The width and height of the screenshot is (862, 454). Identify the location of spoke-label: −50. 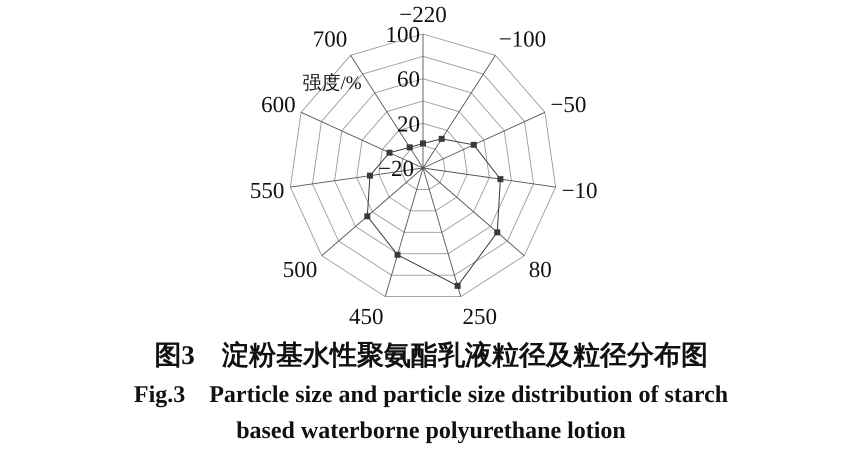
(568, 105).